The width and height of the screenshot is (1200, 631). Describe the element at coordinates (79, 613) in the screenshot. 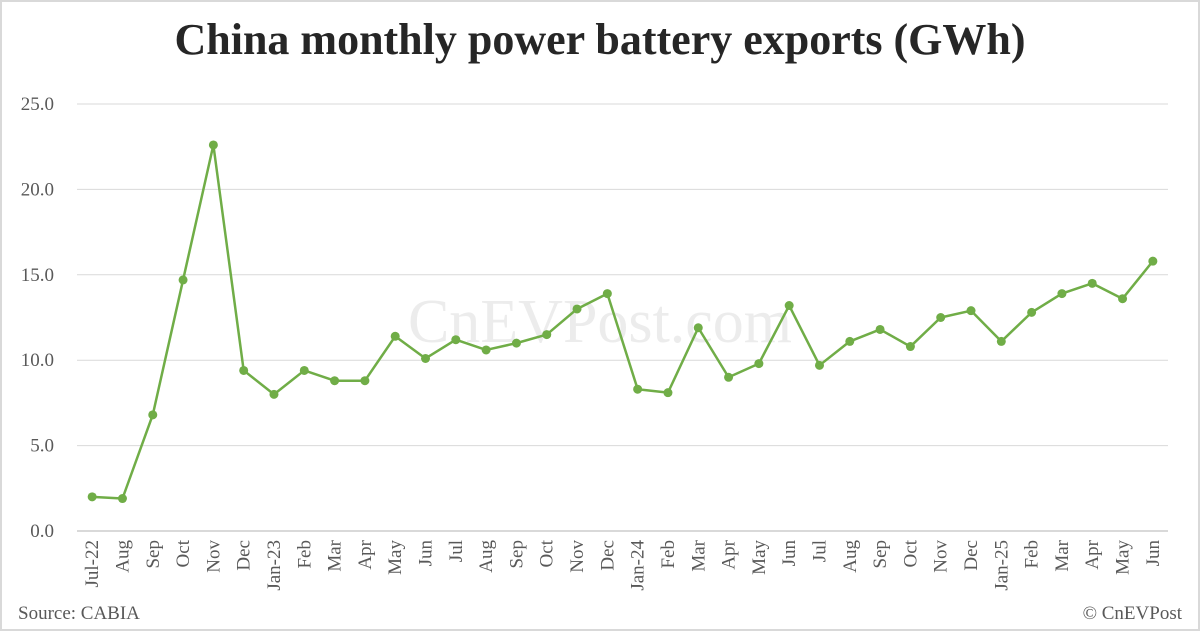

I see `source-note: Source: CABIA` at that location.